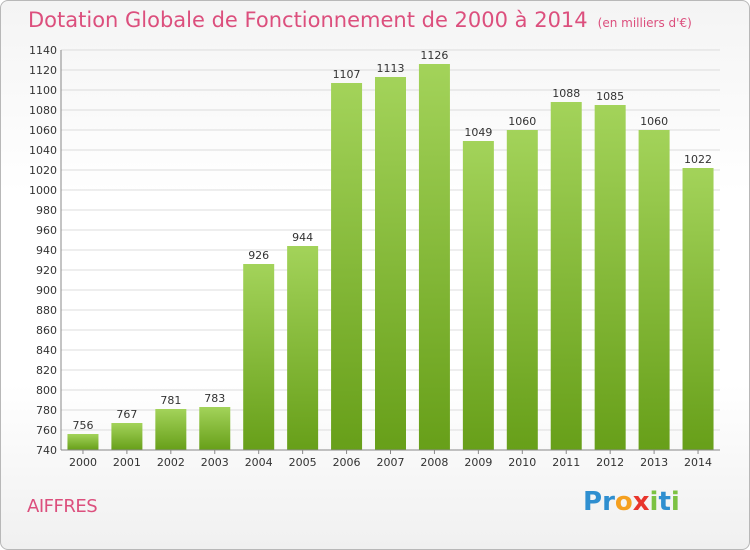 Image resolution: width=750 pixels, height=550 pixels. Describe the element at coordinates (522, 462) in the screenshot. I see `x-tick-label-2010: 2010` at that location.